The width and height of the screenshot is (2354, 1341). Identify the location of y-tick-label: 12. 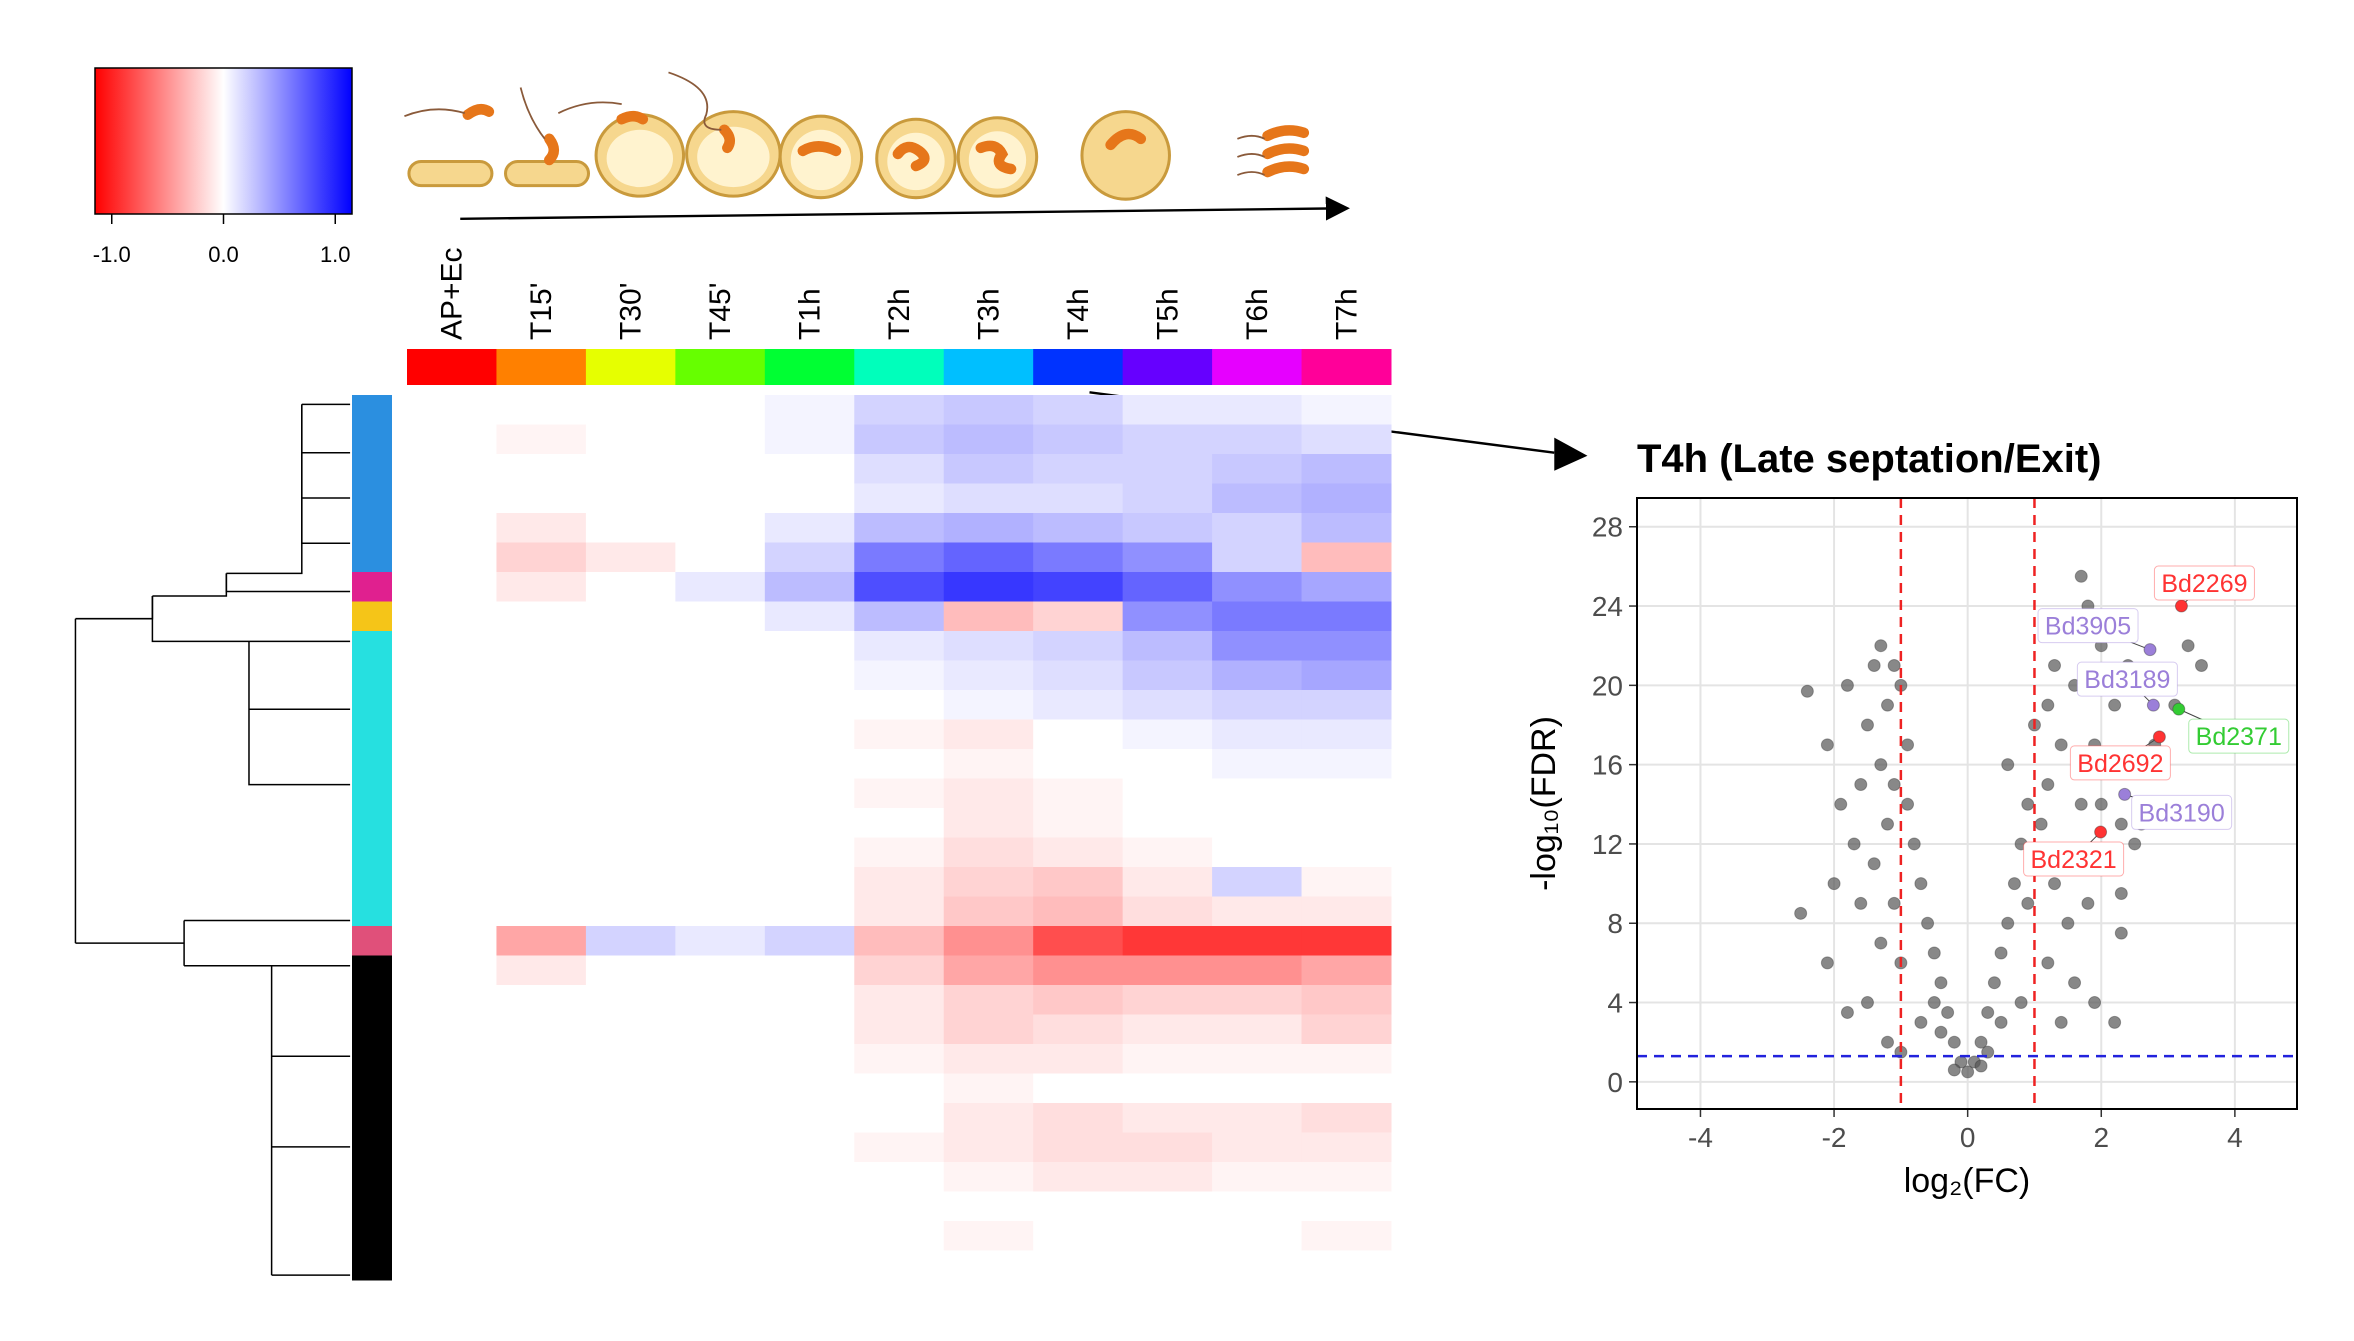
(1607, 844).